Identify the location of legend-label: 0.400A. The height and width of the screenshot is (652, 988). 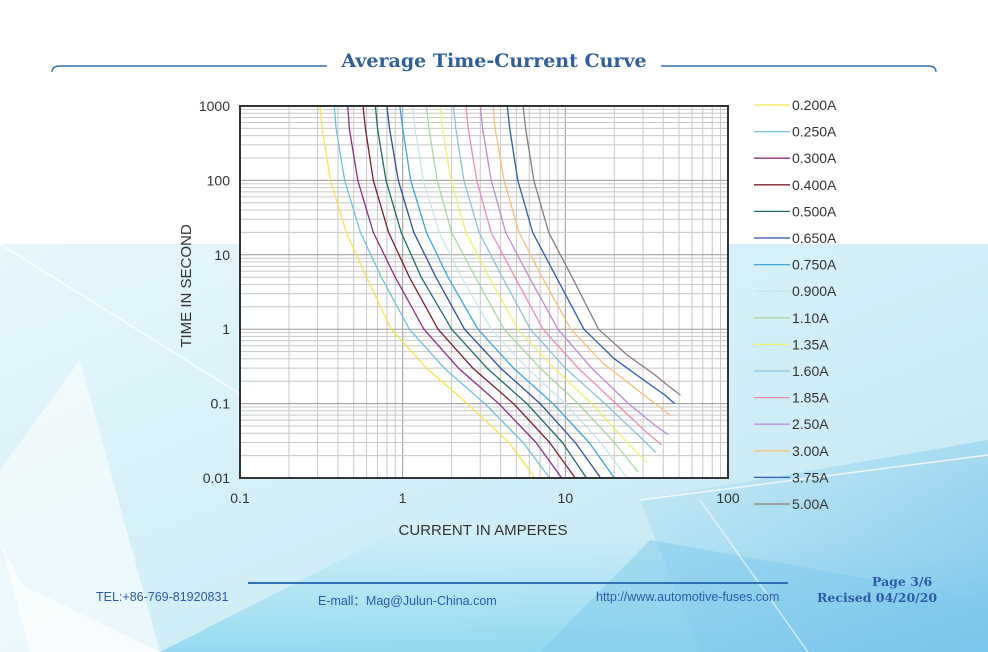
(814, 185).